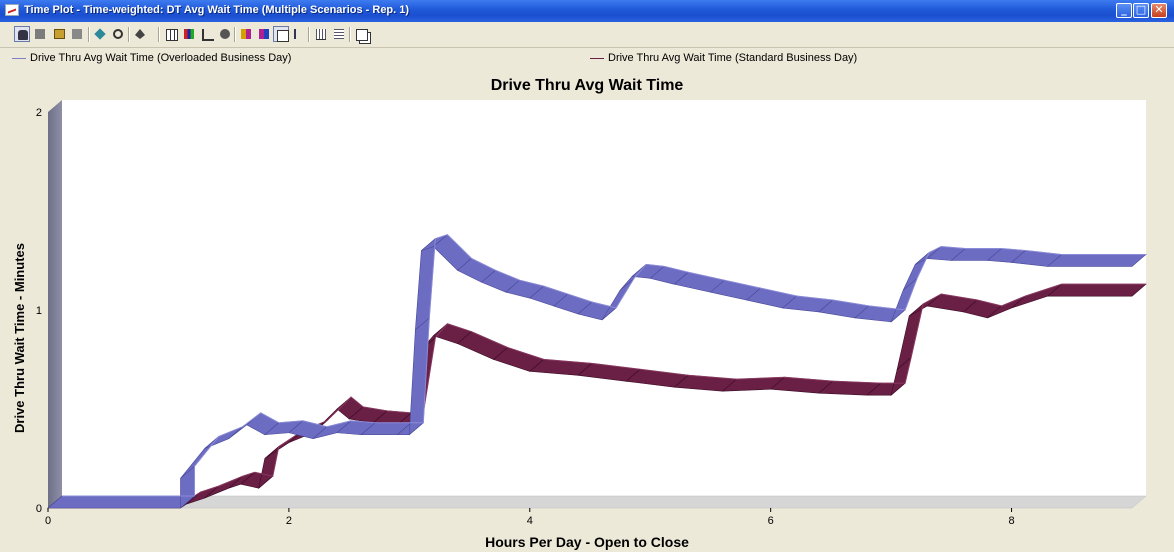 The height and width of the screenshot is (552, 1174). What do you see at coordinates (55, 304) in the screenshot?
I see `chart-left-wall` at bounding box center [55, 304].